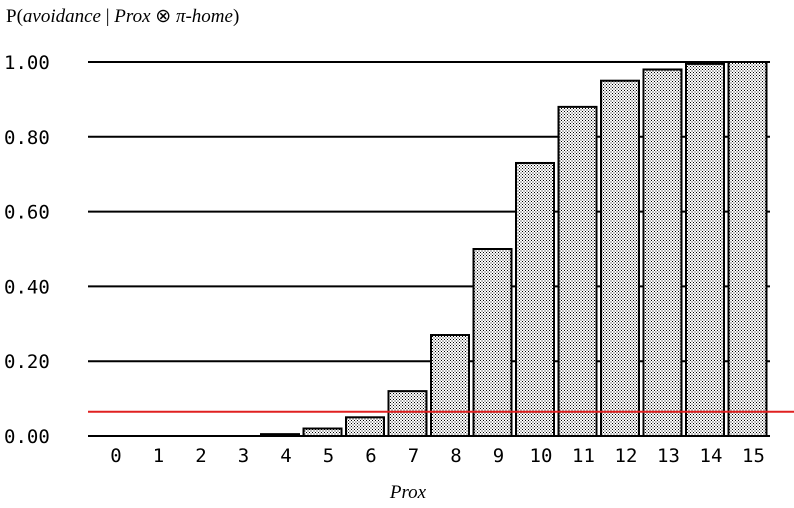  What do you see at coordinates (541, 456) in the screenshot?
I see `x-tick-label: 10` at bounding box center [541, 456].